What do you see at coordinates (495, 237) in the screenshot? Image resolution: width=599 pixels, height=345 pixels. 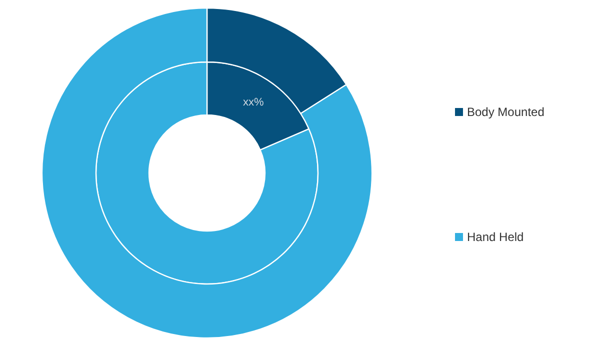 I see `legend-label: Hand Held` at bounding box center [495, 237].